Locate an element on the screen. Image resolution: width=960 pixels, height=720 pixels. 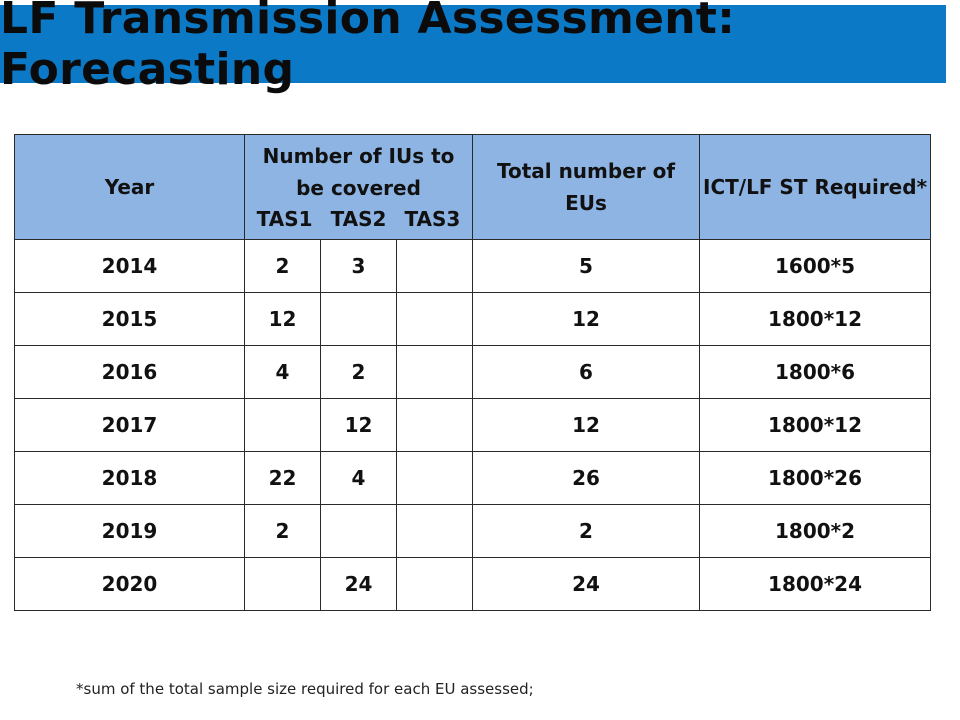
cell-total: 2 is located at coordinates (586, 531).